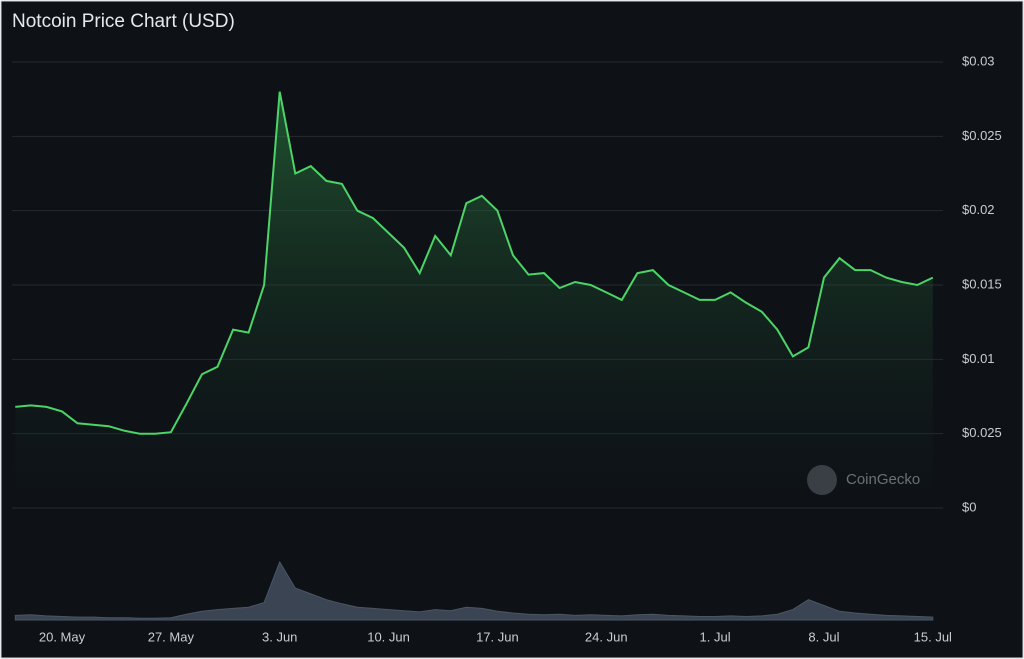 The width and height of the screenshot is (1024, 659). What do you see at coordinates (62, 636) in the screenshot?
I see `x-tick-label: 20. May` at bounding box center [62, 636].